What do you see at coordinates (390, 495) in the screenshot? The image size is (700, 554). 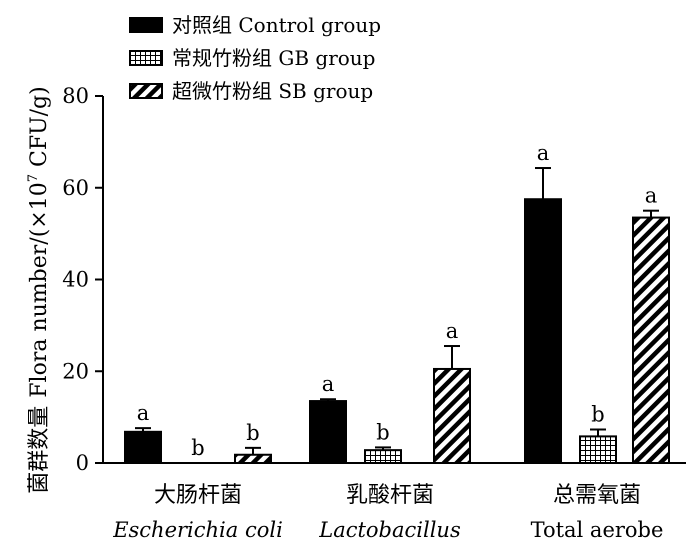 I see `x-category-label-cn: 乳酸杆菌` at bounding box center [390, 495].